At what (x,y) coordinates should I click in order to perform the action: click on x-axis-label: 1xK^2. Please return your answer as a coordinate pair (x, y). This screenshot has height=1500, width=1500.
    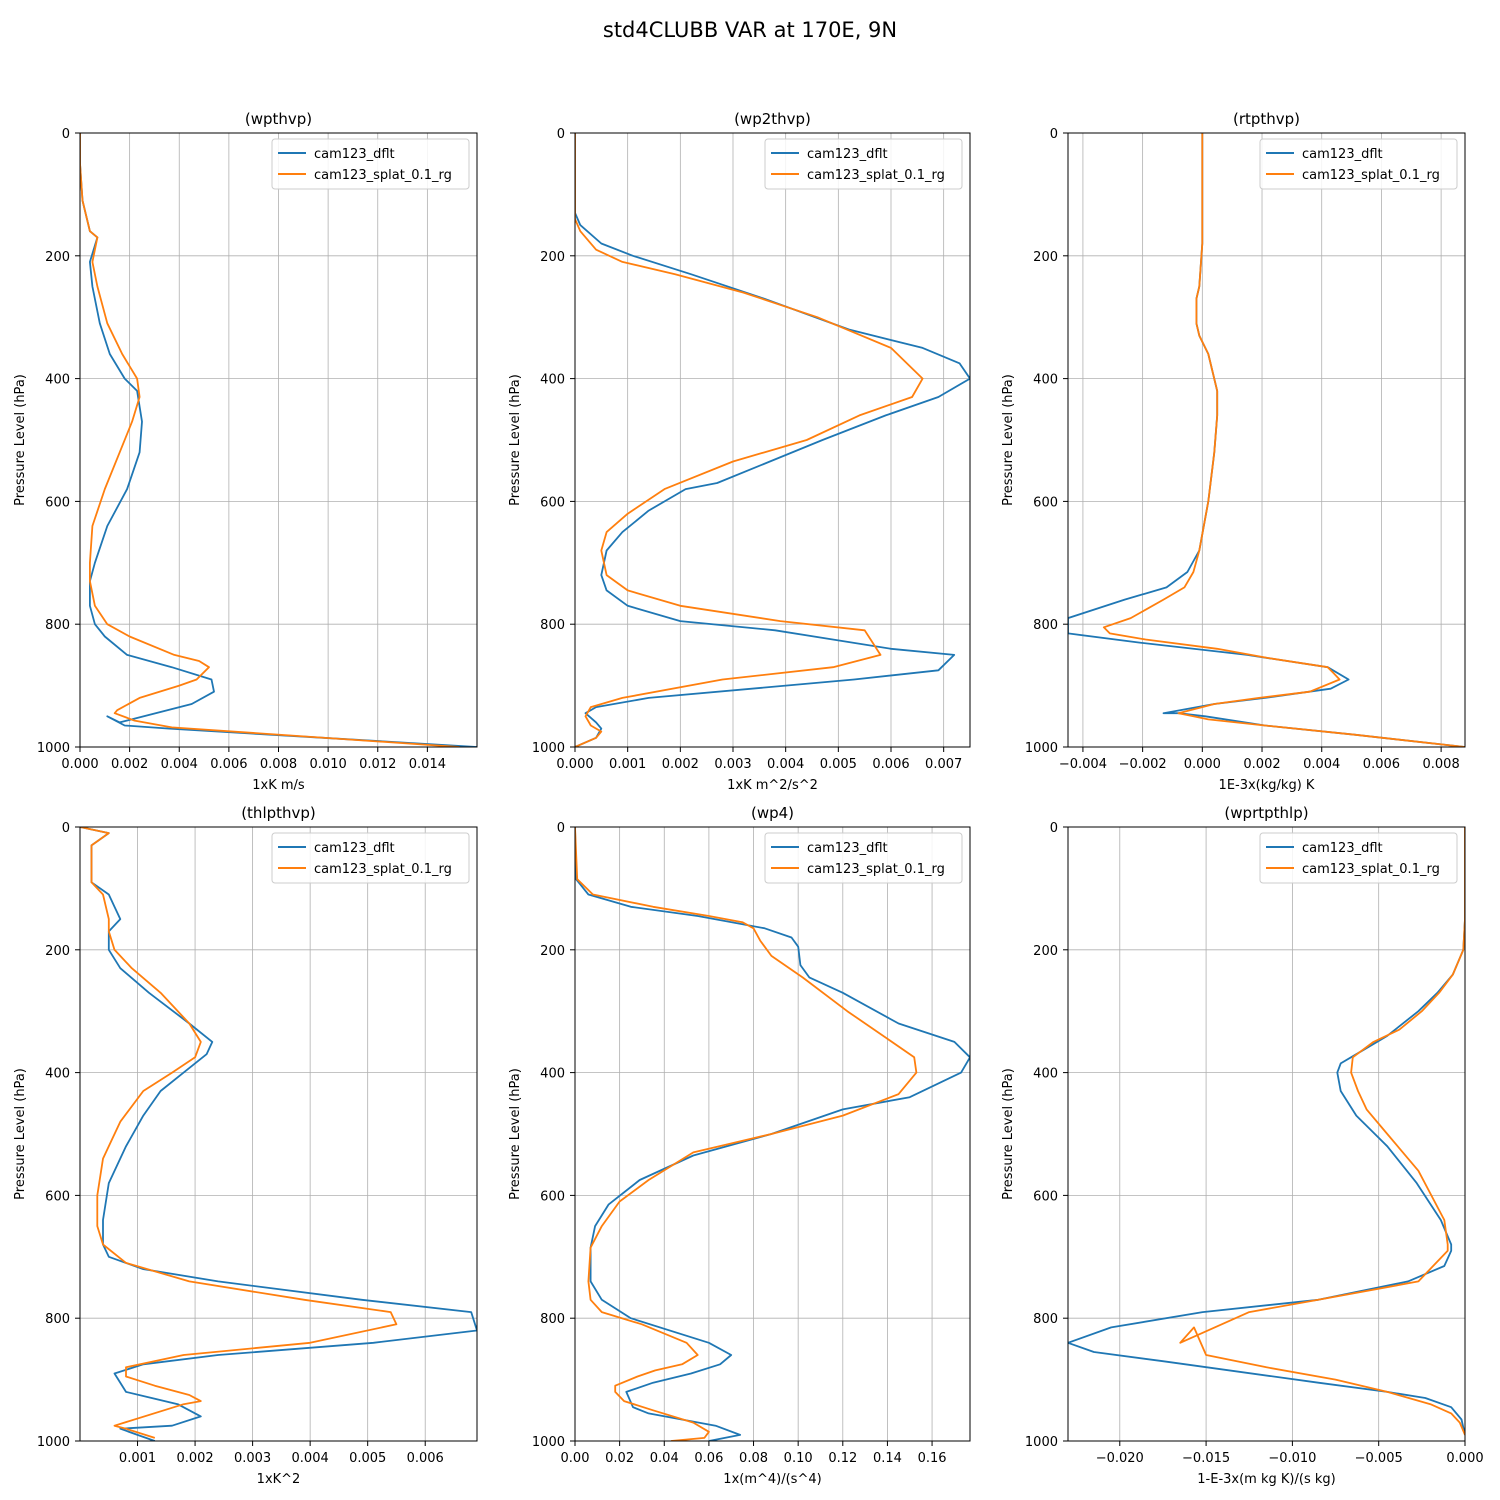
    Looking at the image, I should click on (279, 1479).